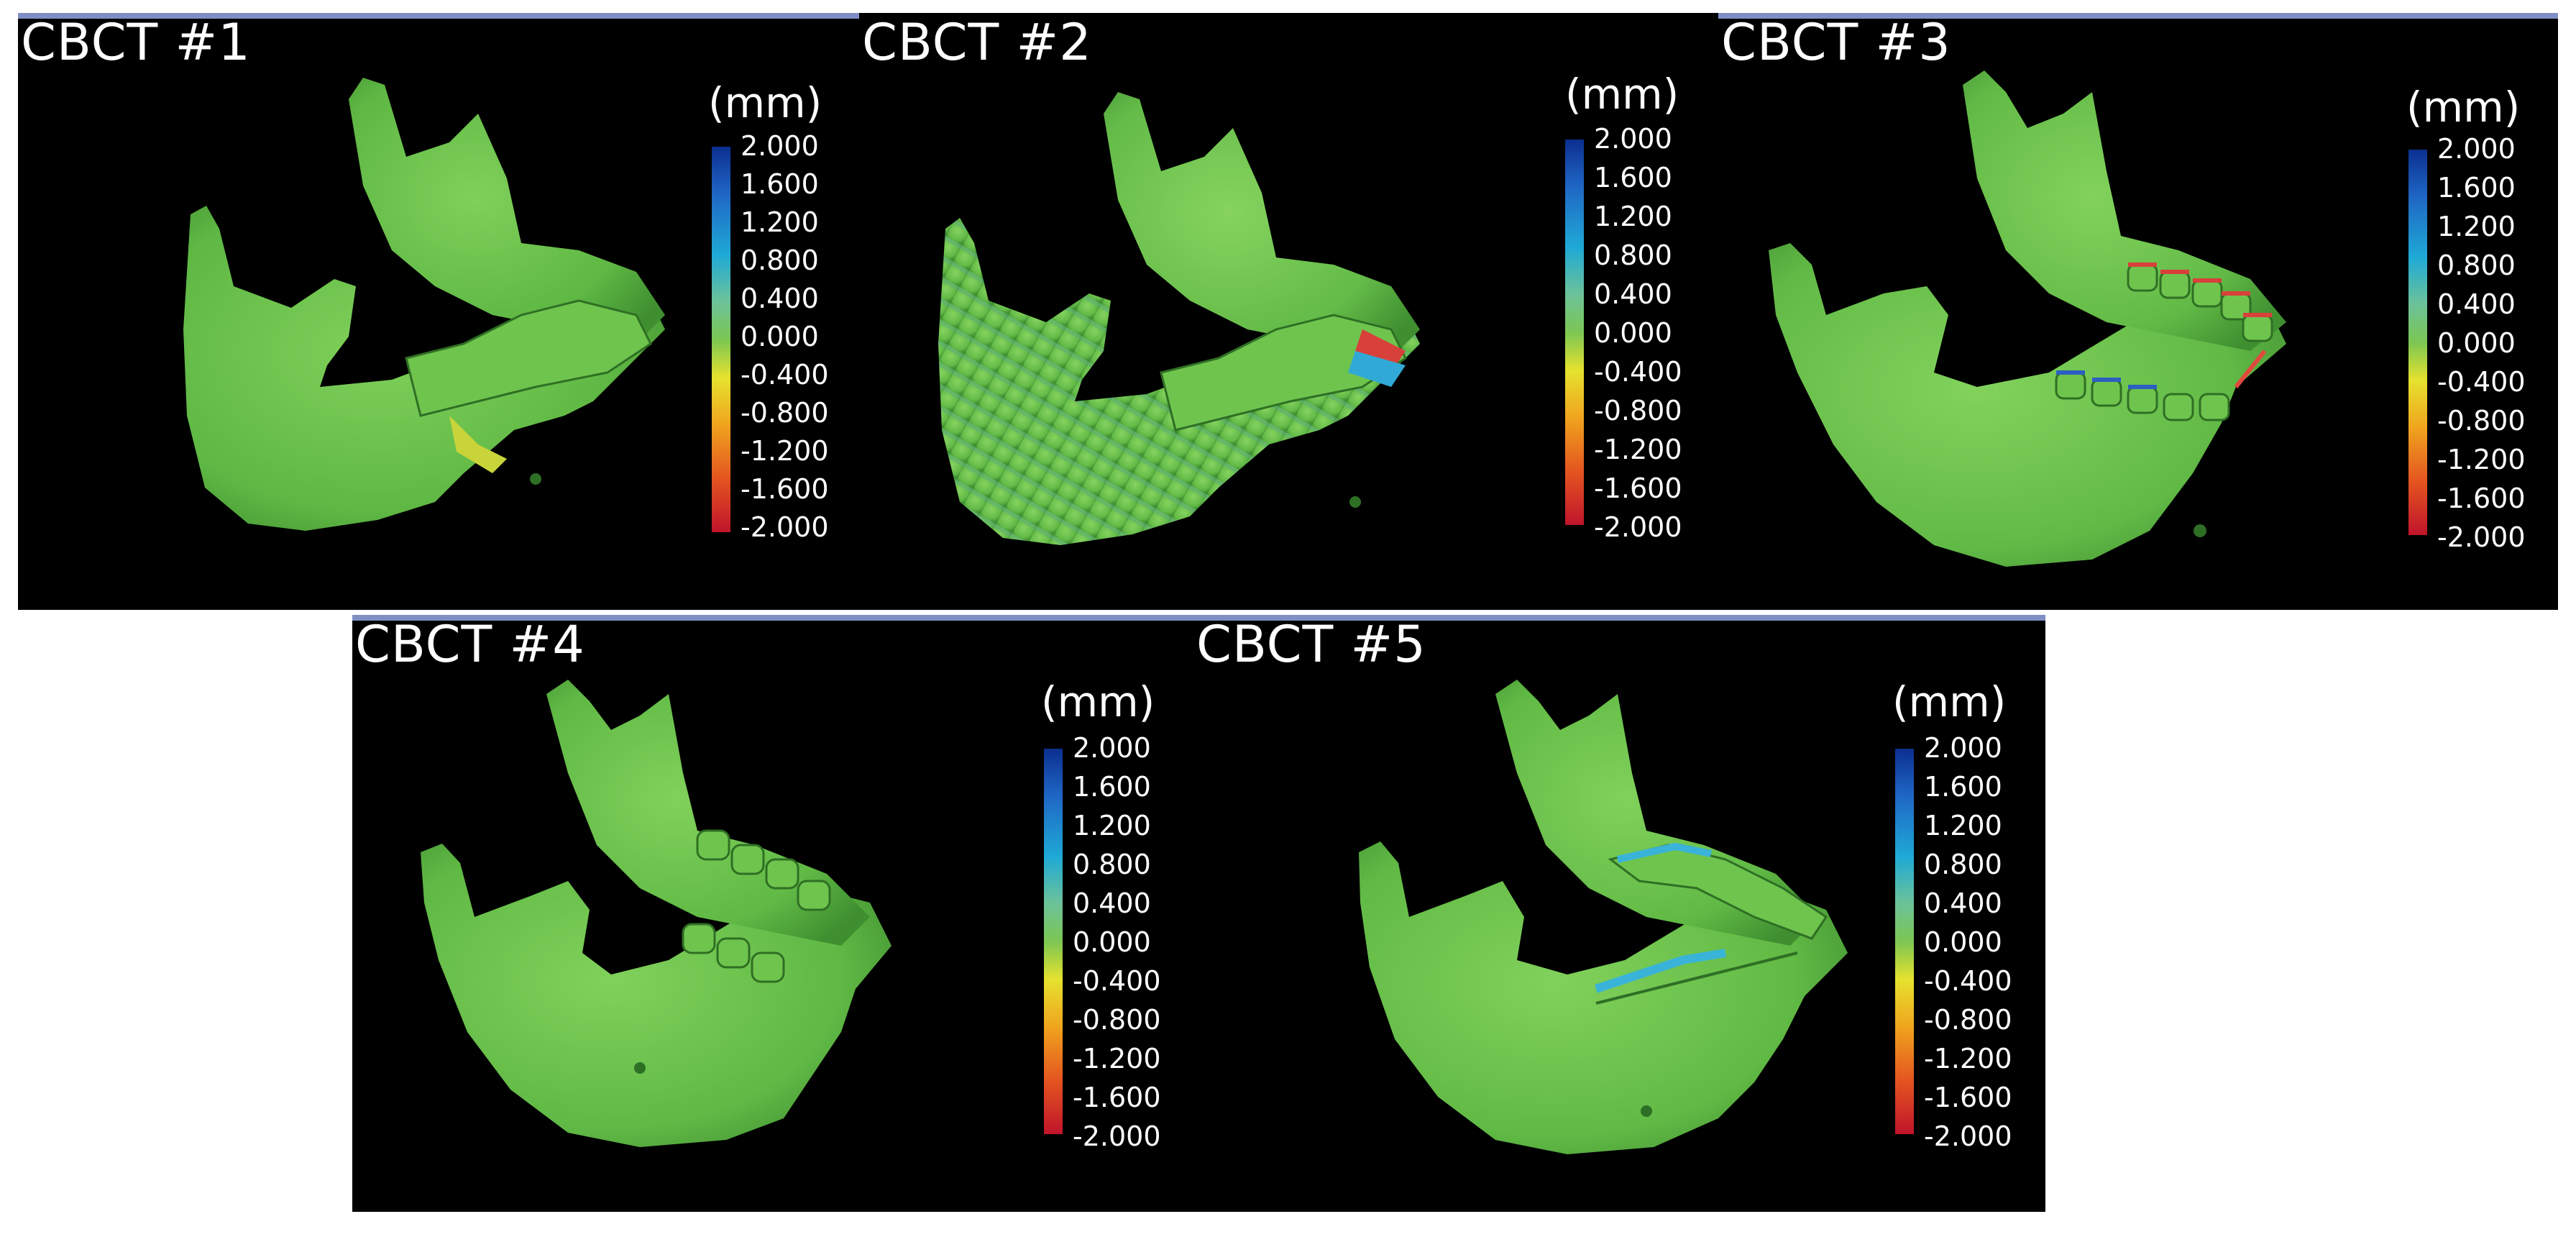 Image resolution: width=2576 pixels, height=1237 pixels. I want to click on panel-title: CBCT #3, so click(1836, 42).